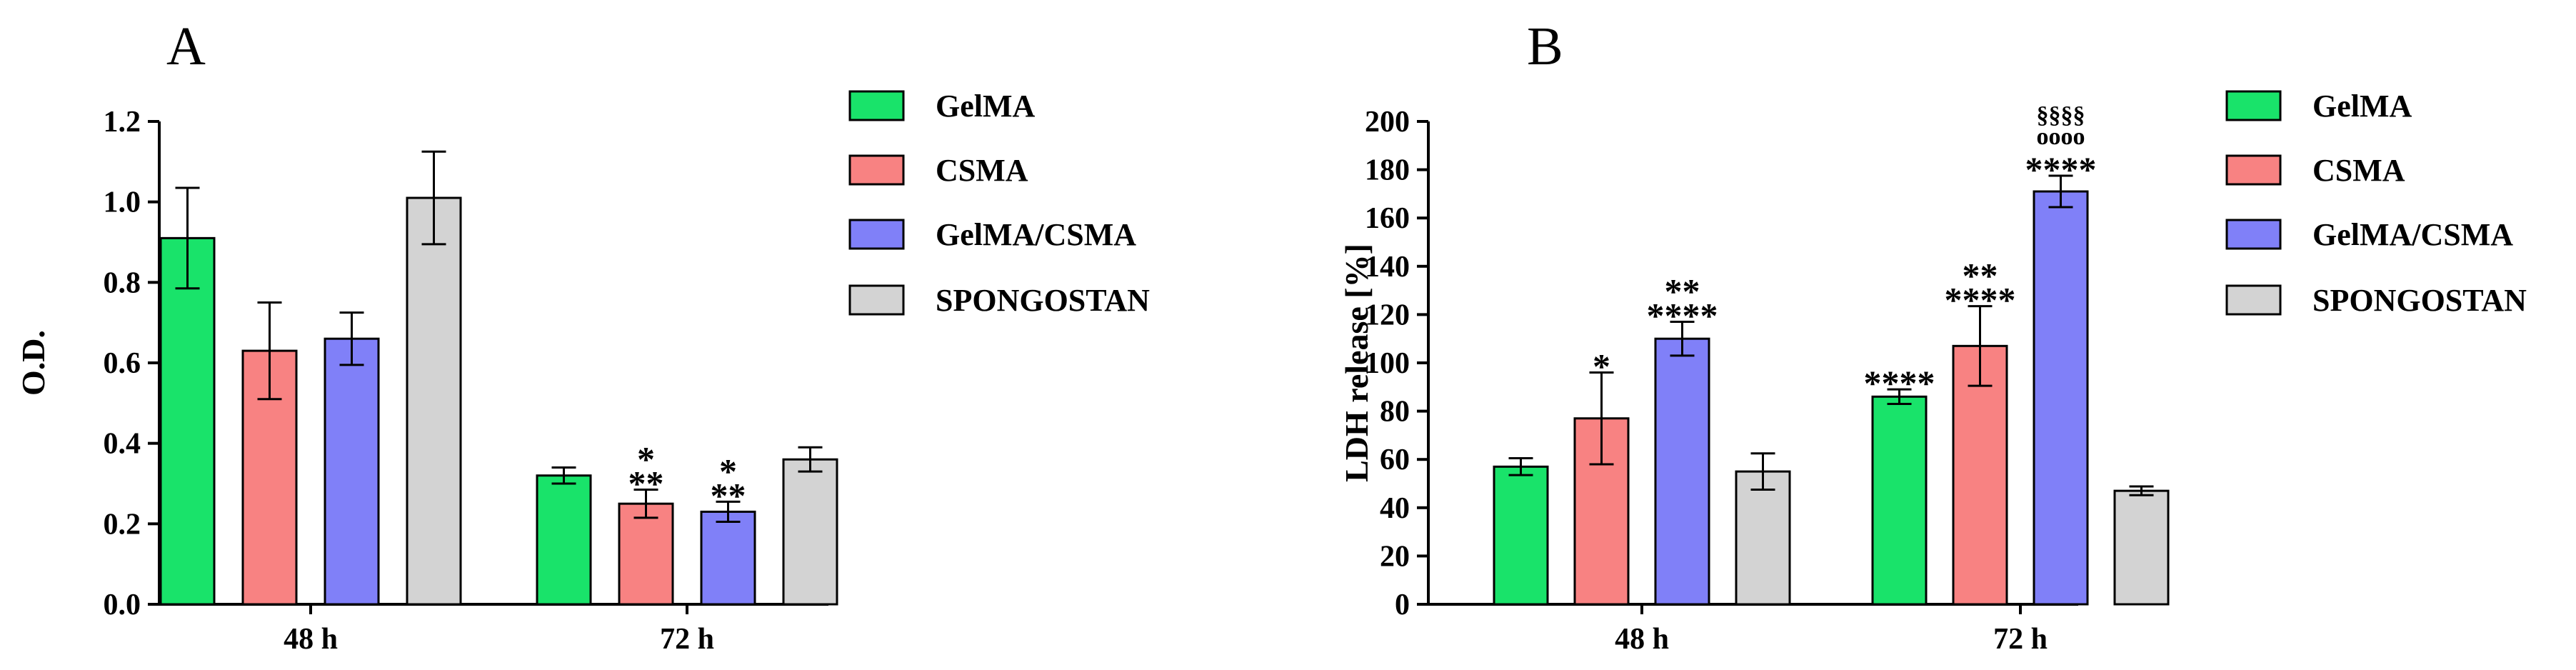 This screenshot has height=670, width=2576. What do you see at coordinates (1395, 508) in the screenshot?
I see `y-tick-label: 40` at bounding box center [1395, 508].